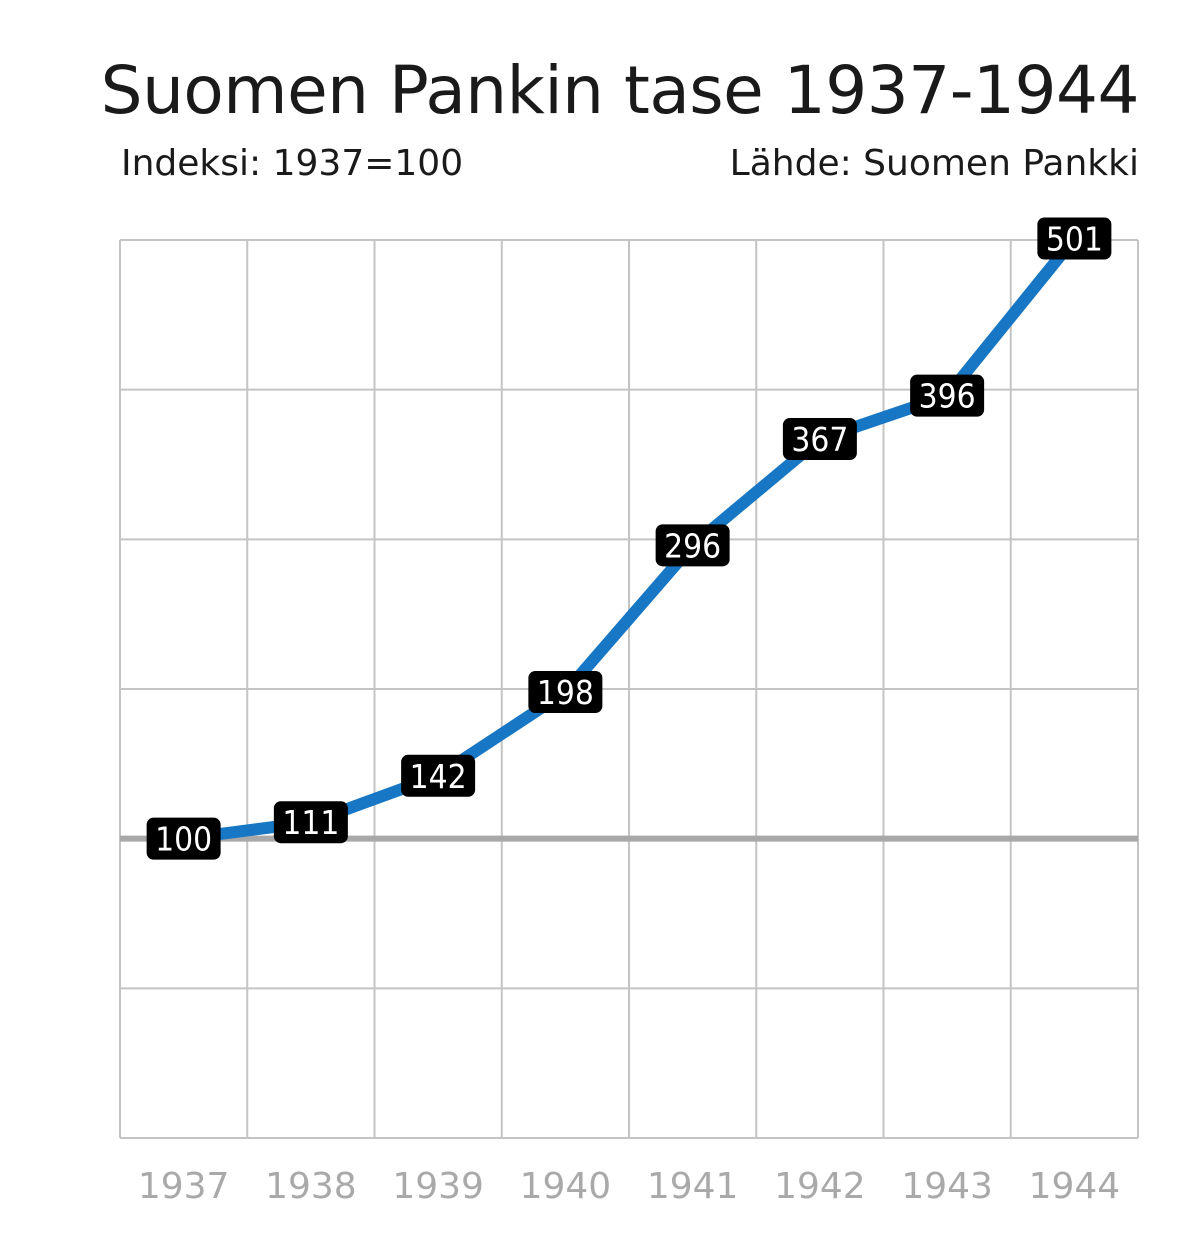  I want to click on data-label-text: 367, so click(819, 439).